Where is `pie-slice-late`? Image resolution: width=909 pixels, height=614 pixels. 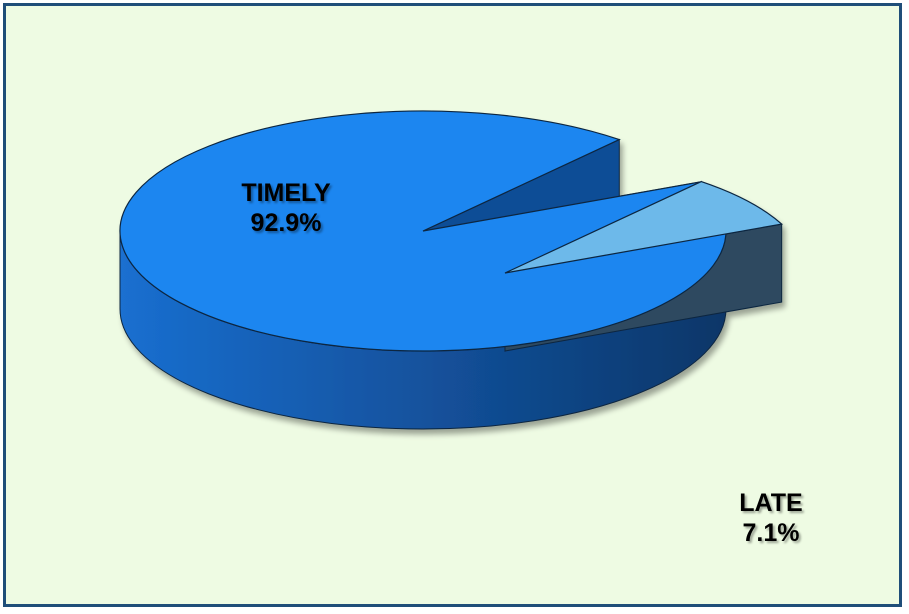 pie-slice-late is located at coordinates (643, 227).